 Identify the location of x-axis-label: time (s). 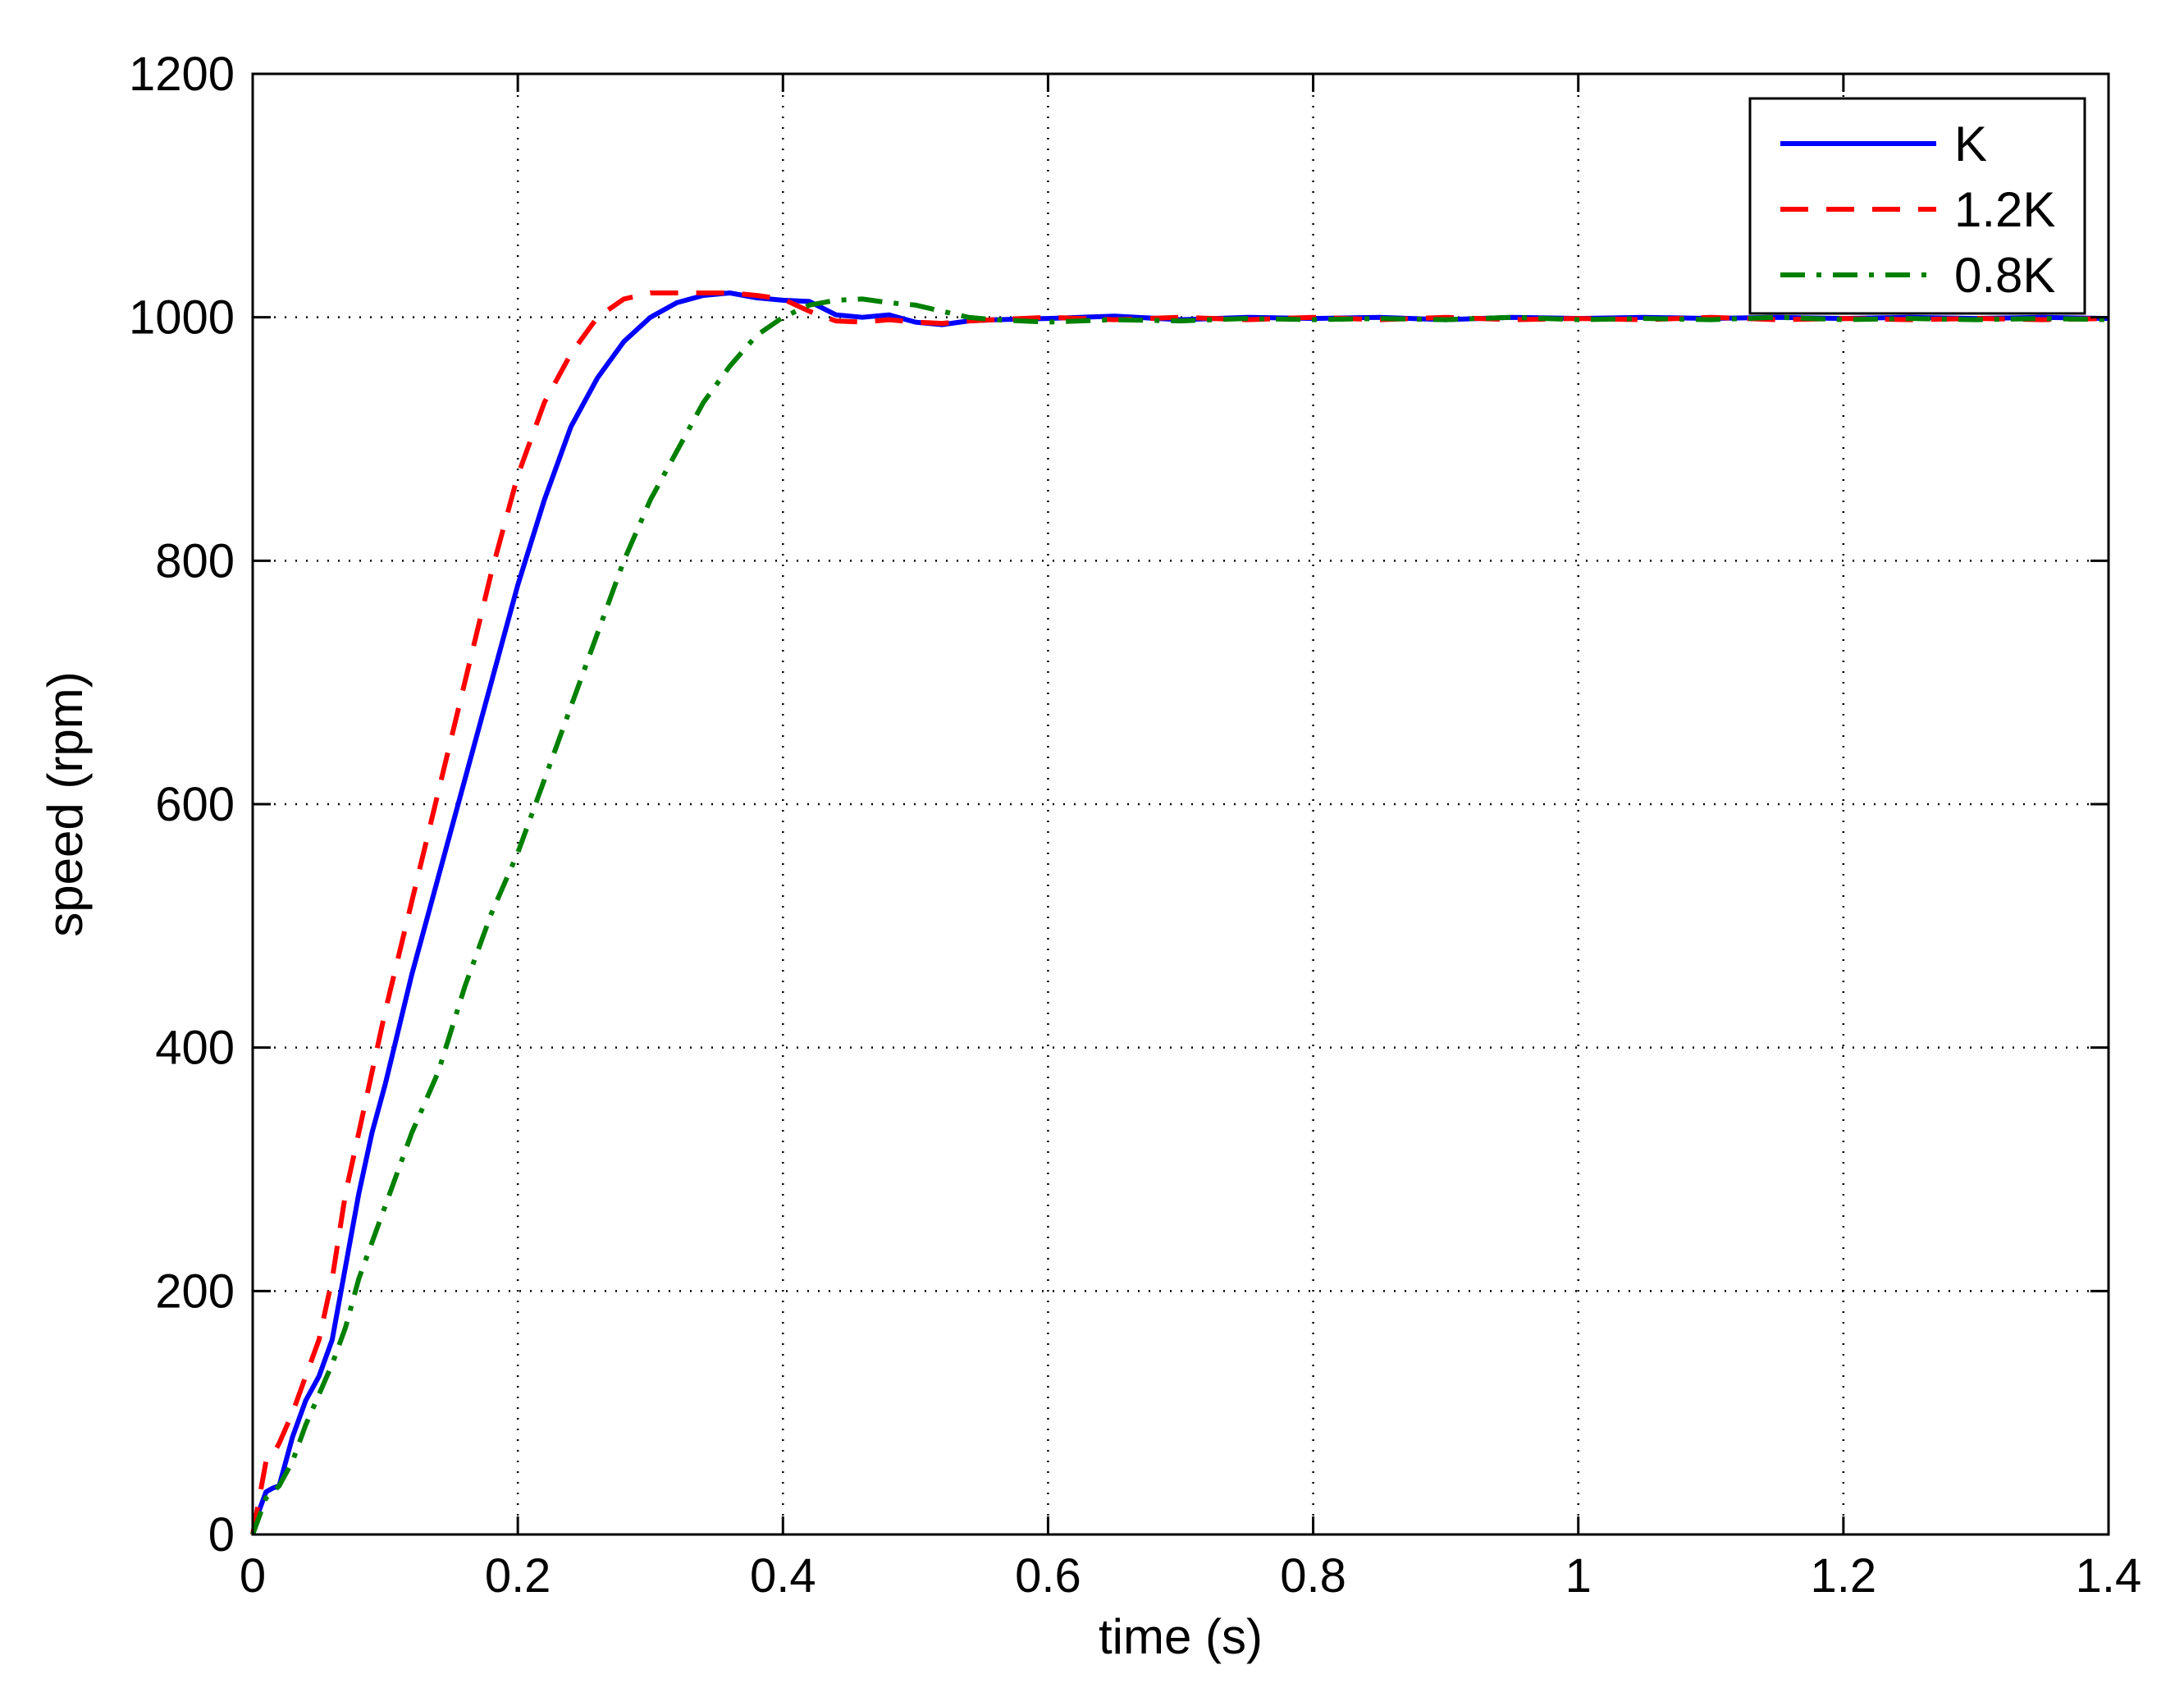
(1181, 1636).